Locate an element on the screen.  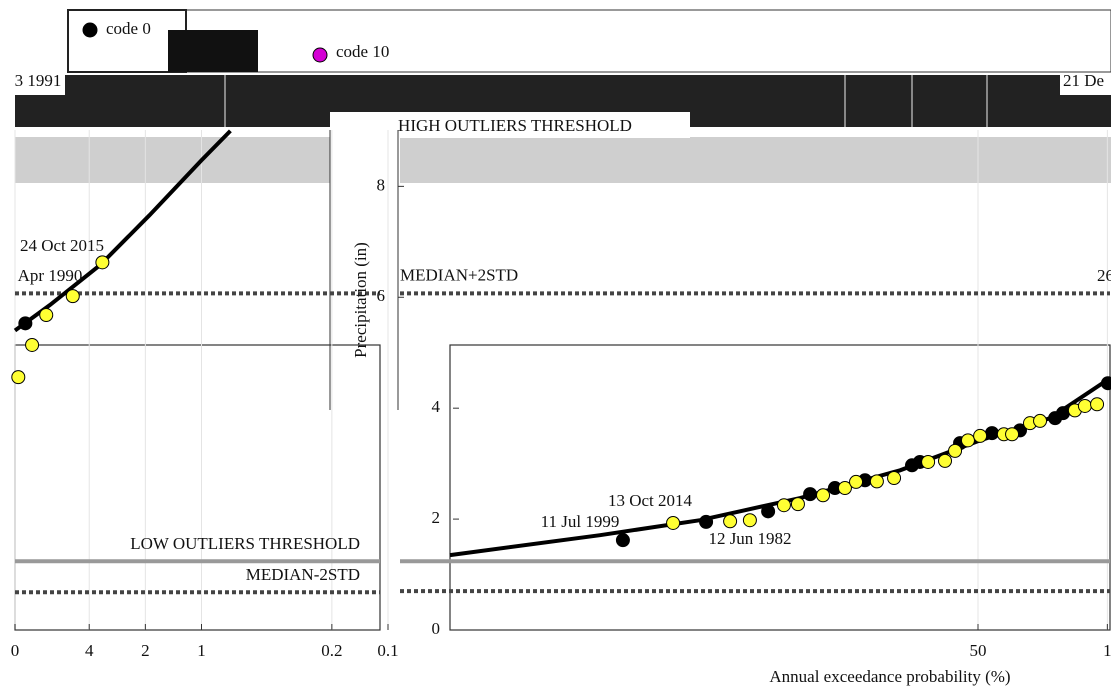
legend-label: code 10 is located at coordinates (362, 51).